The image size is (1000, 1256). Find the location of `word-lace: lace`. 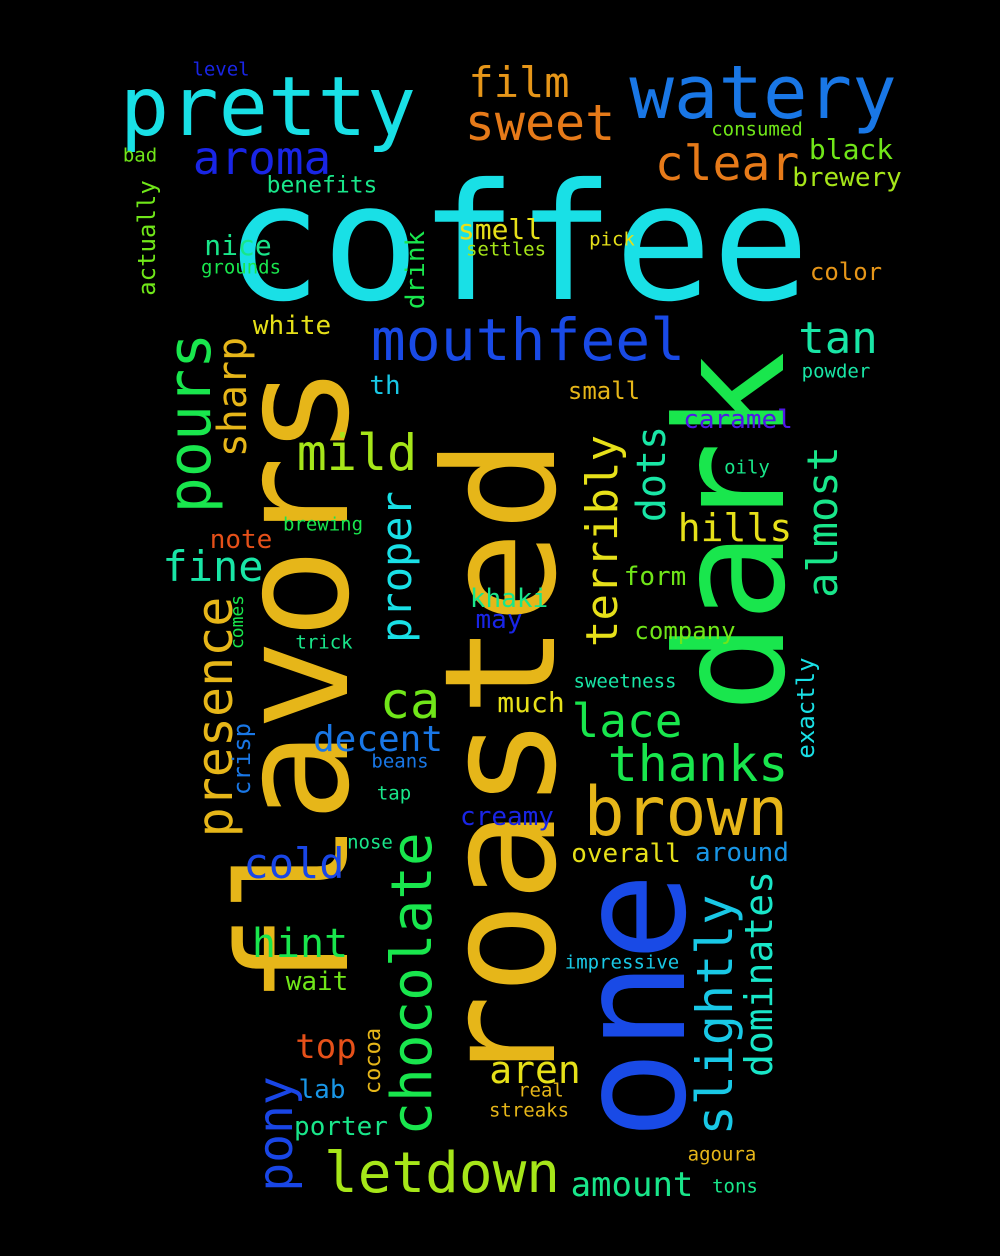

word-lace: lace is located at coordinates (627, 721).